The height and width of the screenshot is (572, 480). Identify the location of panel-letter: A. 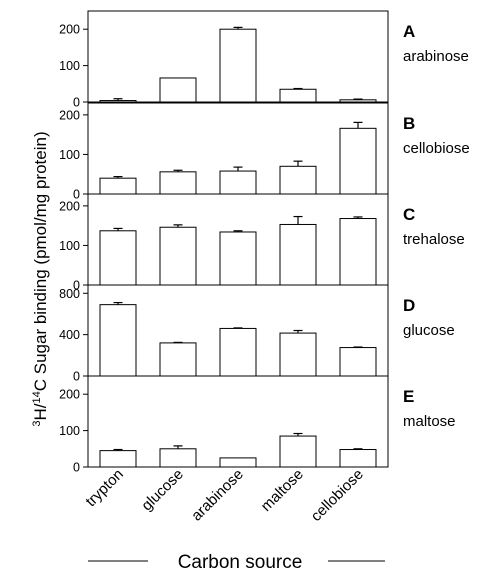
(409, 31).